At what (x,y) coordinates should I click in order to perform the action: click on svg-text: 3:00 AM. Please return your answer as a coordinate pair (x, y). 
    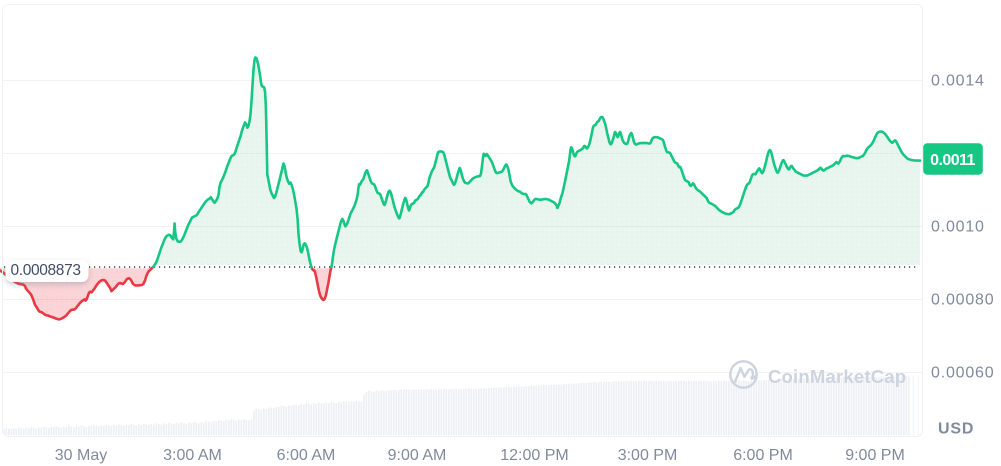
    Looking at the image, I should click on (192, 455).